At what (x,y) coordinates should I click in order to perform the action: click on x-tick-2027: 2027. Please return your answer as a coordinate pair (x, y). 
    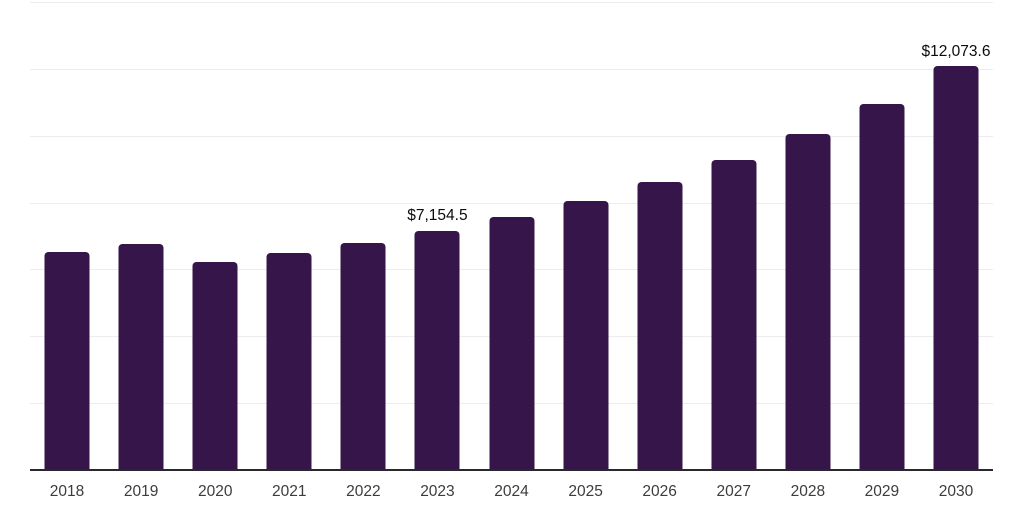
    Looking at the image, I should click on (733, 491).